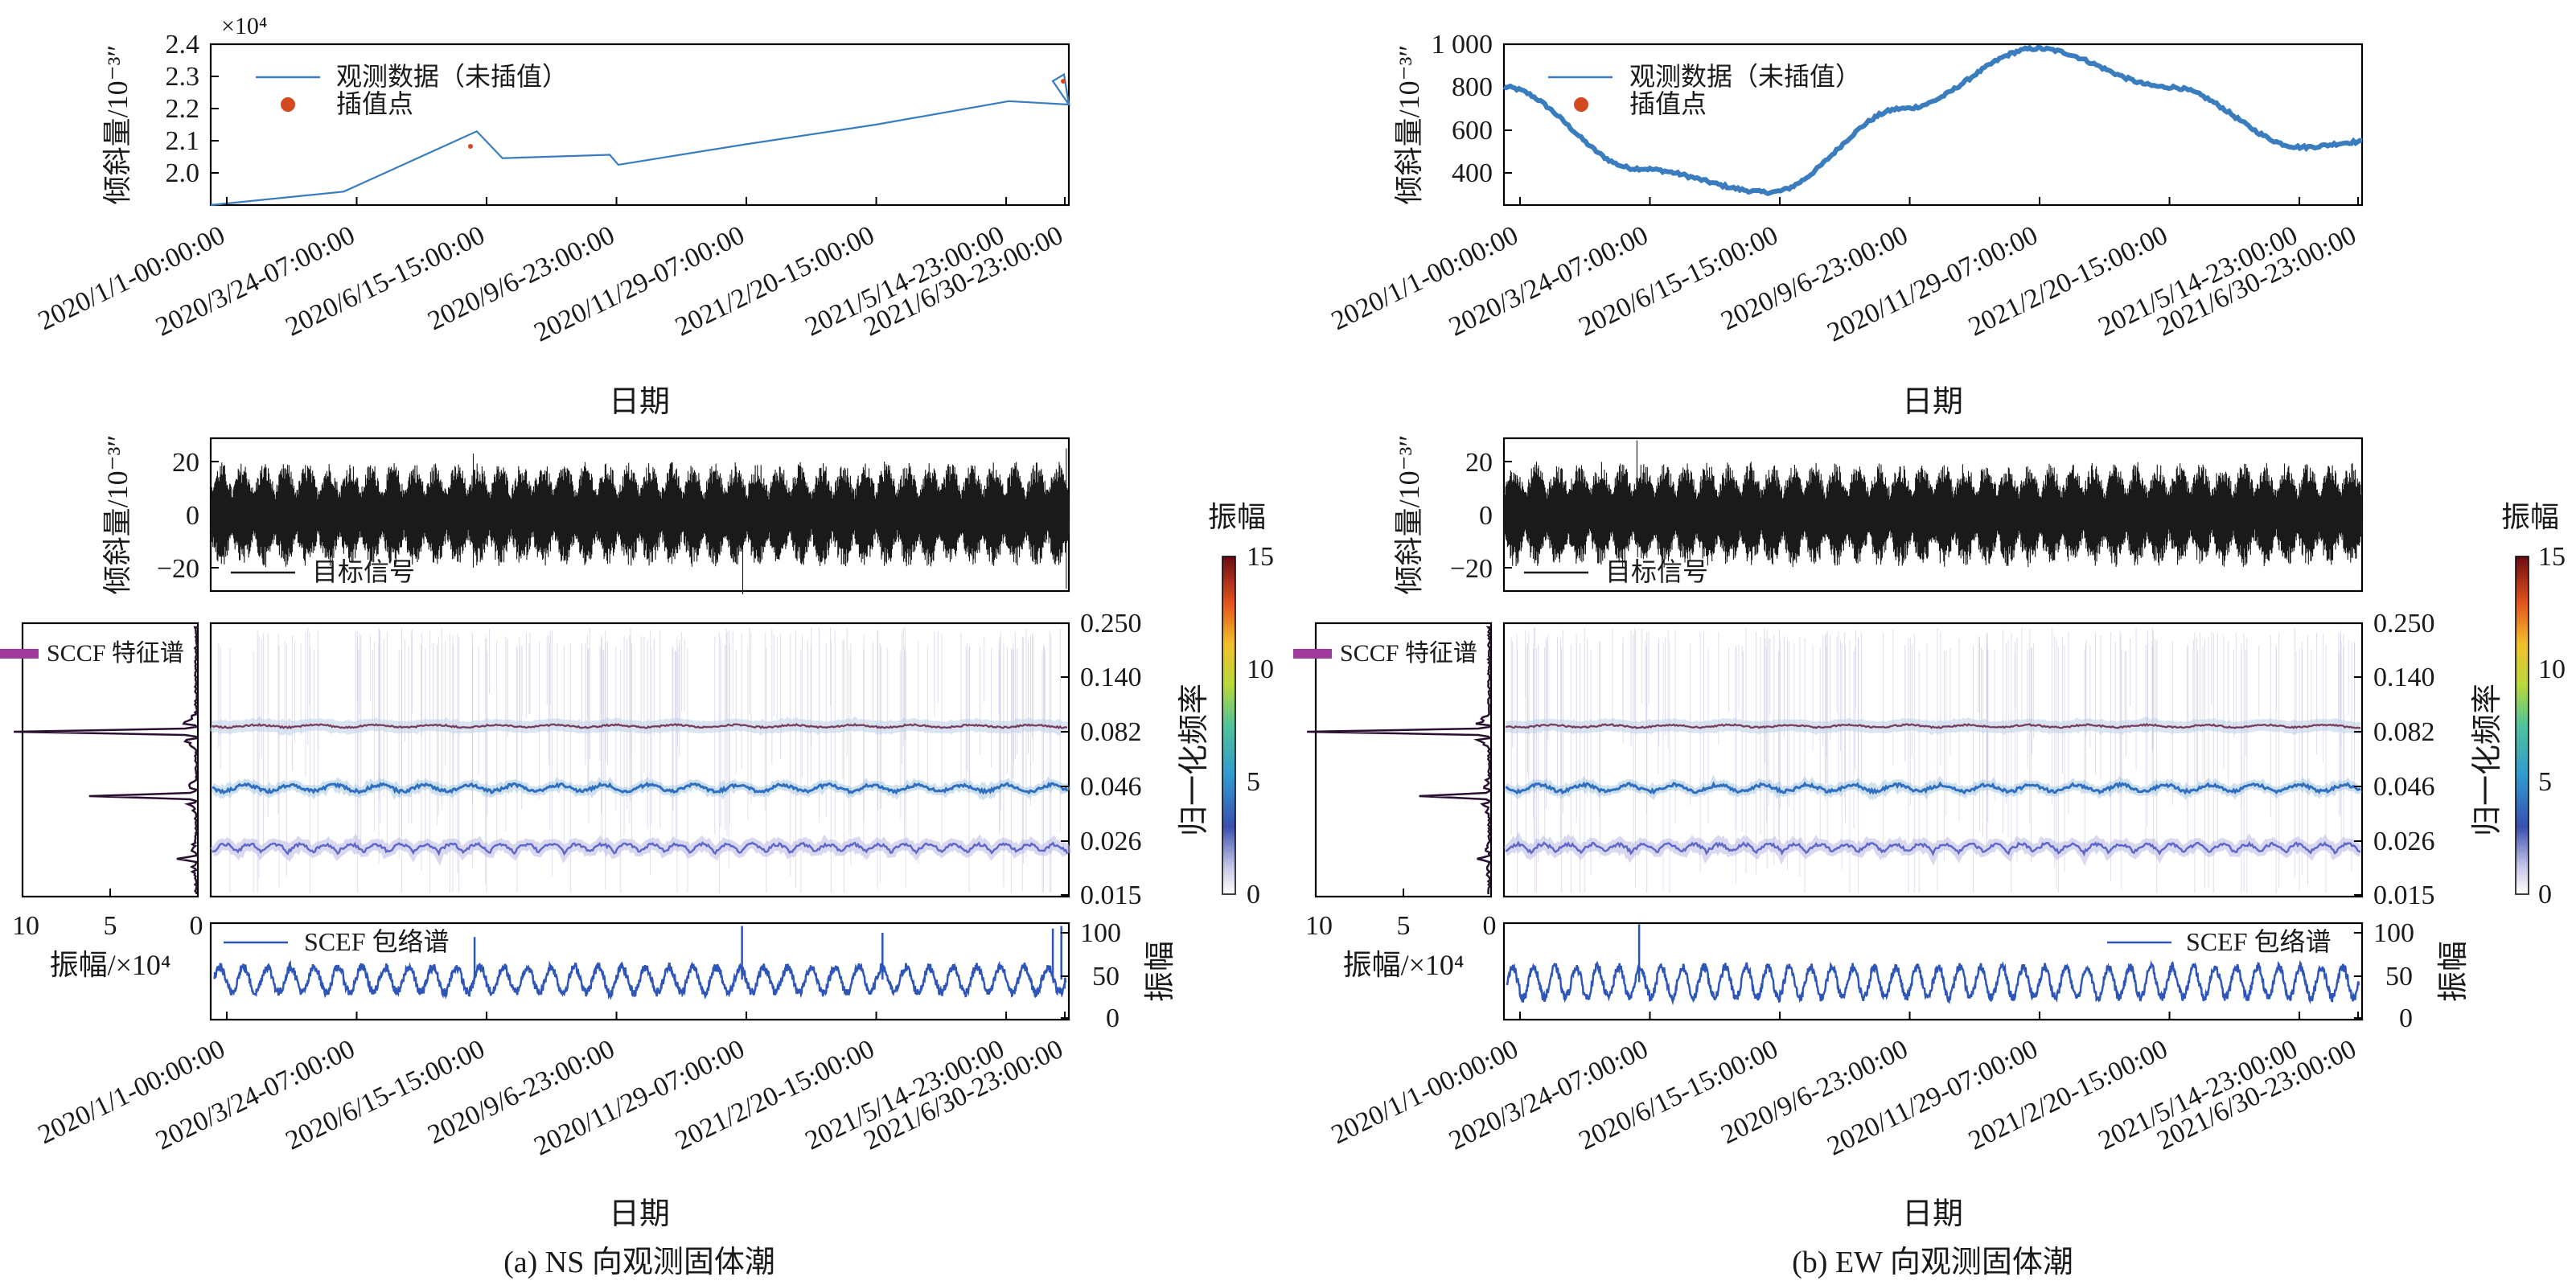 This screenshot has width=2576, height=1285. Describe the element at coordinates (2404, 677) in the screenshot. I see `tf-ytick-ew: 0.140` at that location.